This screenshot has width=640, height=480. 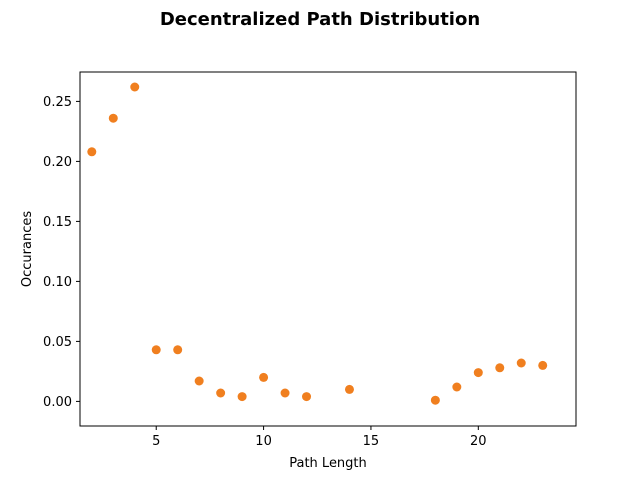 I want to click on y-tick-label: 0.15, so click(x=57, y=222).